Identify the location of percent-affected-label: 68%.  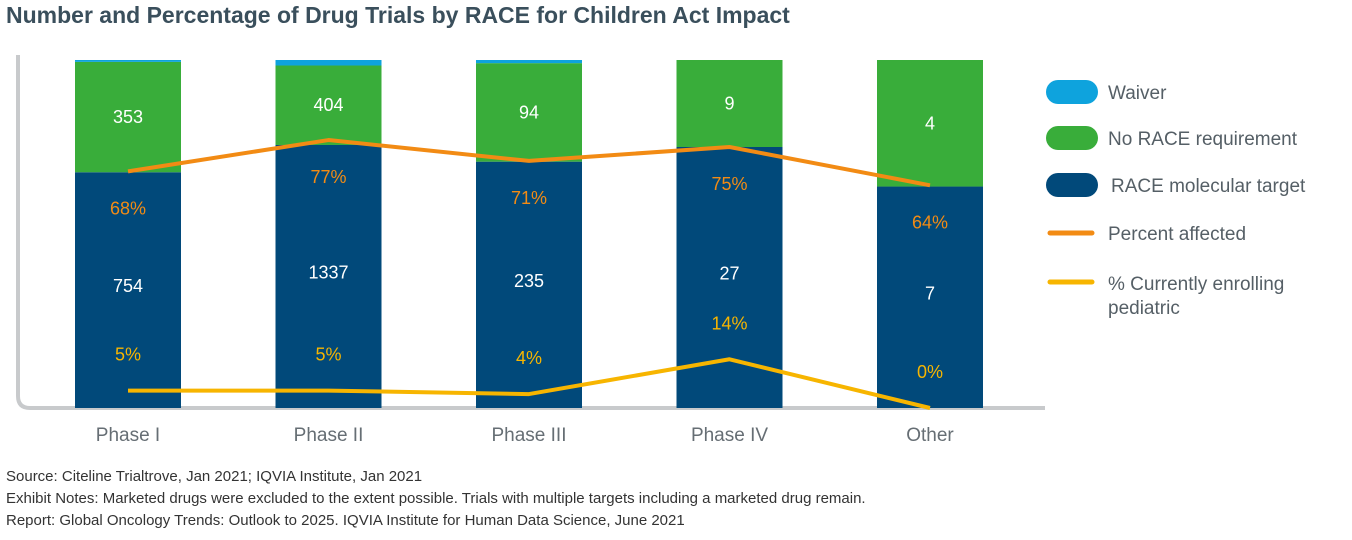
(128, 208).